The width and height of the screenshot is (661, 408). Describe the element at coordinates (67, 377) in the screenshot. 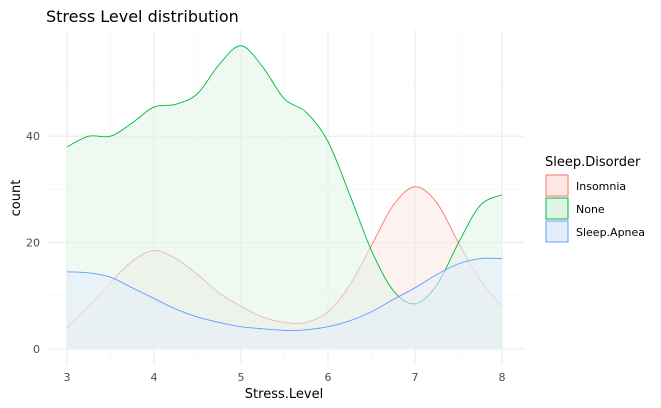

I see `x-tick-label: 3` at that location.